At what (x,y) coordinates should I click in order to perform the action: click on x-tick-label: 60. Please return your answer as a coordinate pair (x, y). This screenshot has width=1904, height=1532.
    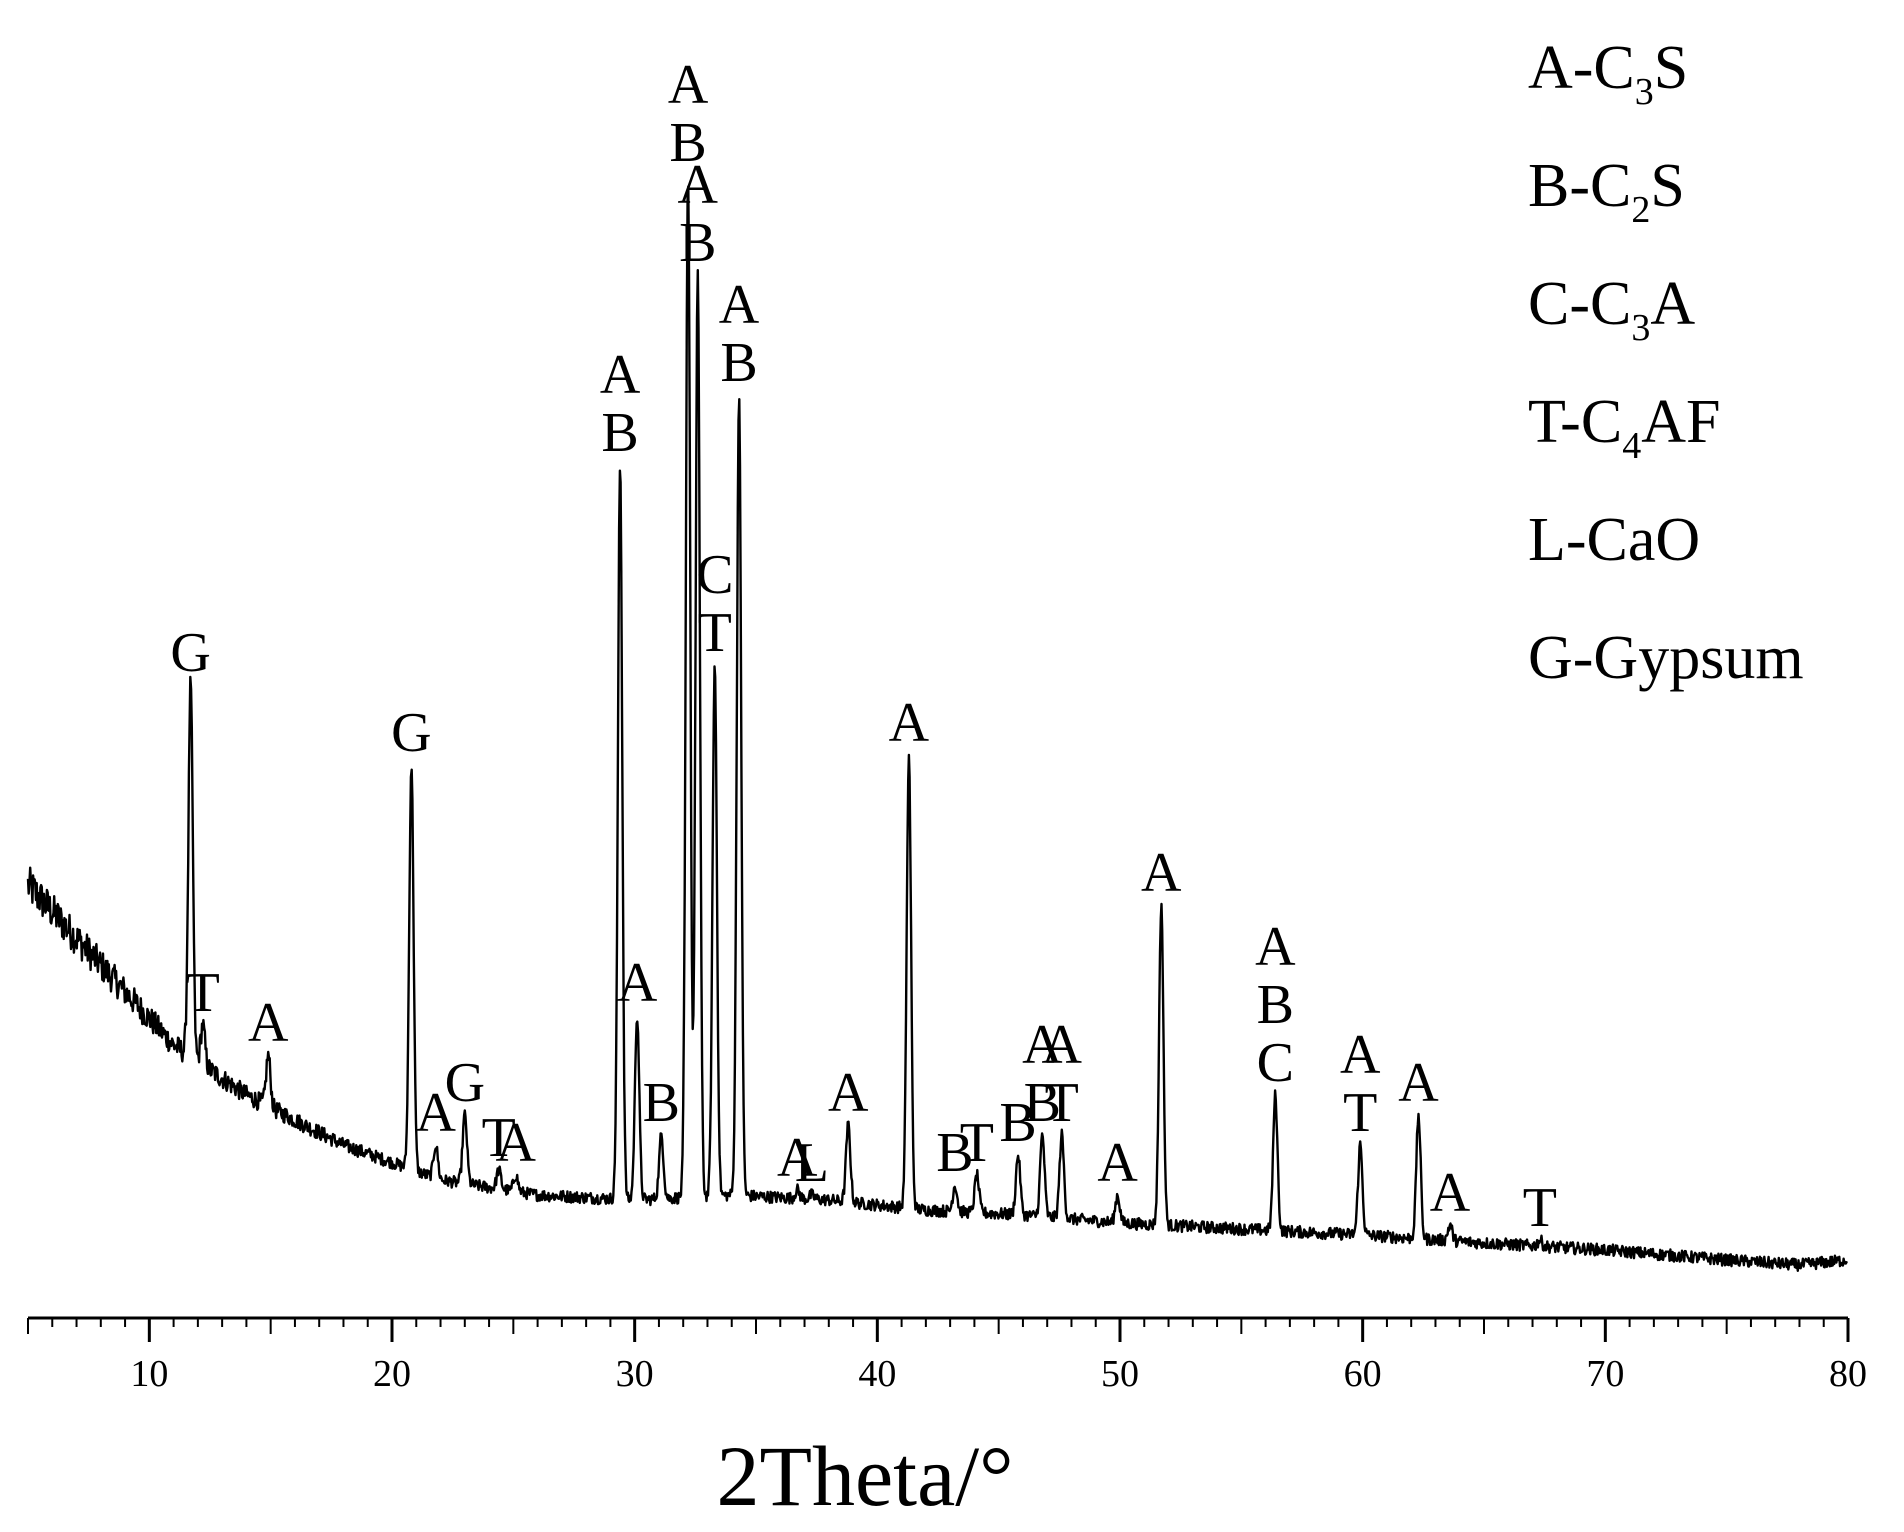
    Looking at the image, I should click on (1363, 1374).